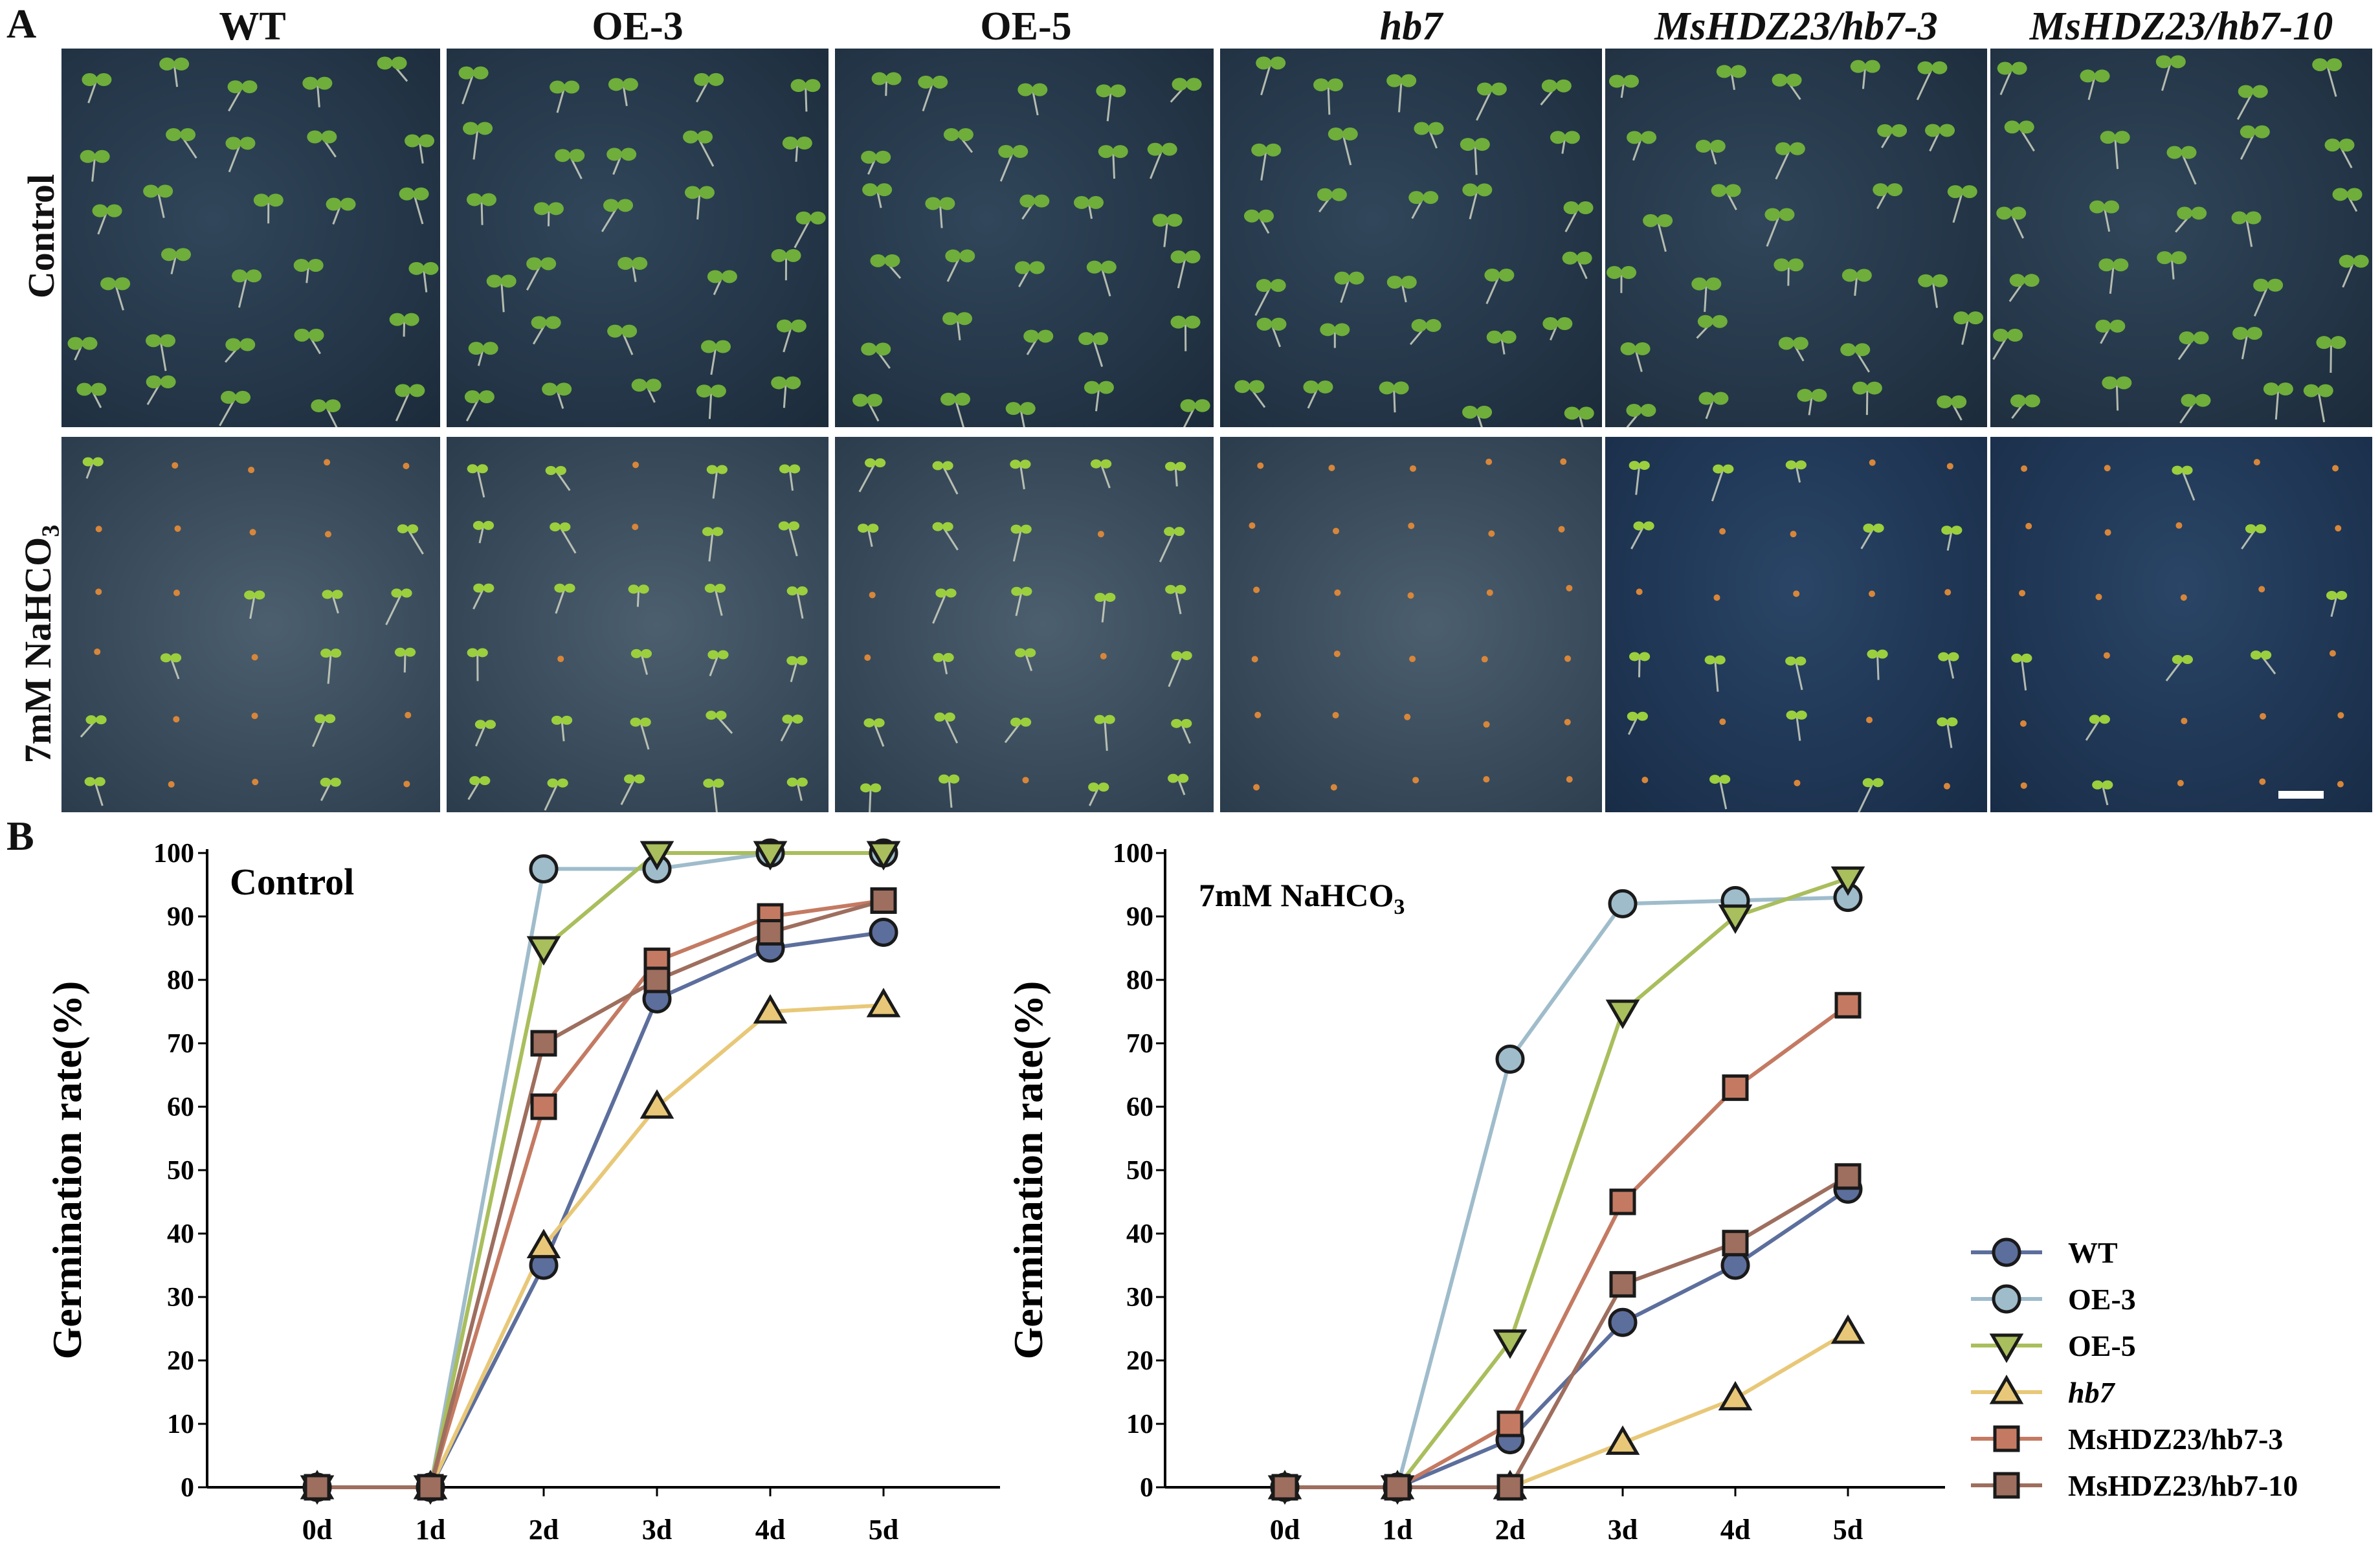 The image size is (2380, 1563). What do you see at coordinates (2102, 1345) in the screenshot?
I see `legend-label: OE-5` at bounding box center [2102, 1345].